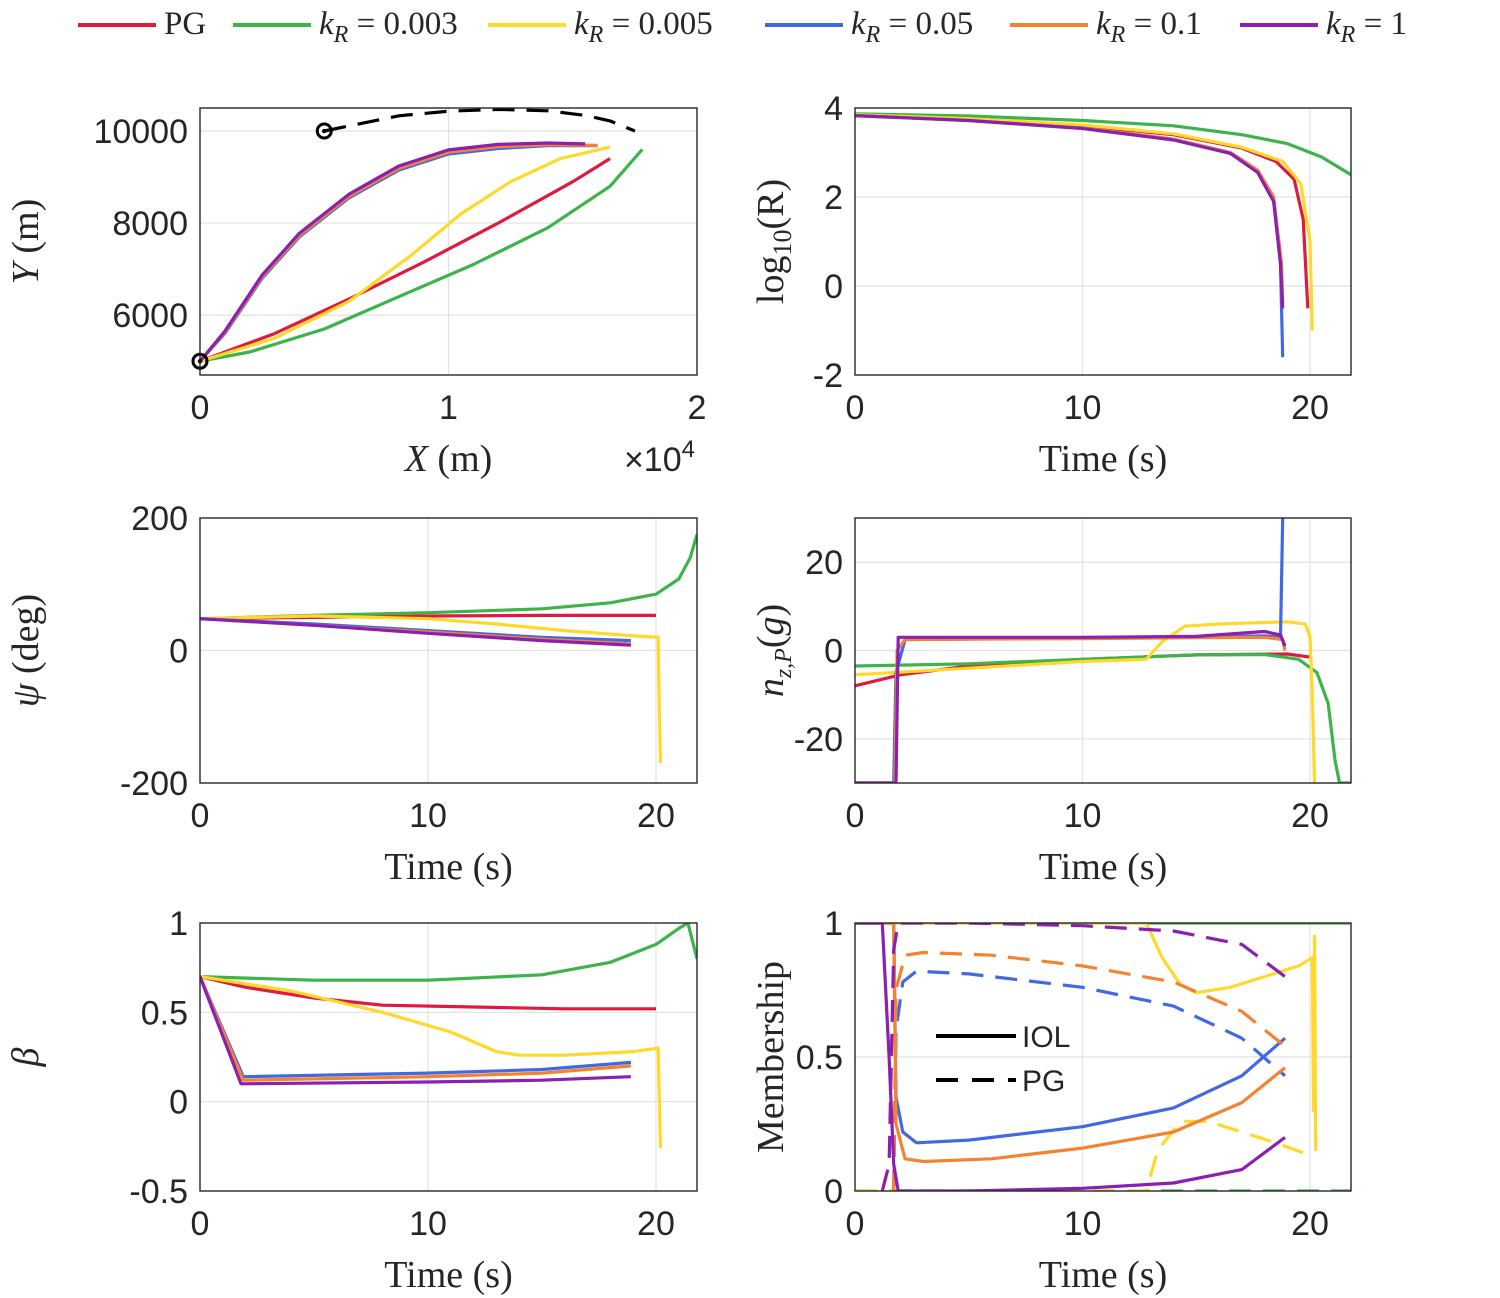 This screenshot has height=1298, width=1500. I want to click on panel-trajectory: 0 1 2 6000 8000 10000 X (m) ×10⁴ Y (m), so click(356, 293).